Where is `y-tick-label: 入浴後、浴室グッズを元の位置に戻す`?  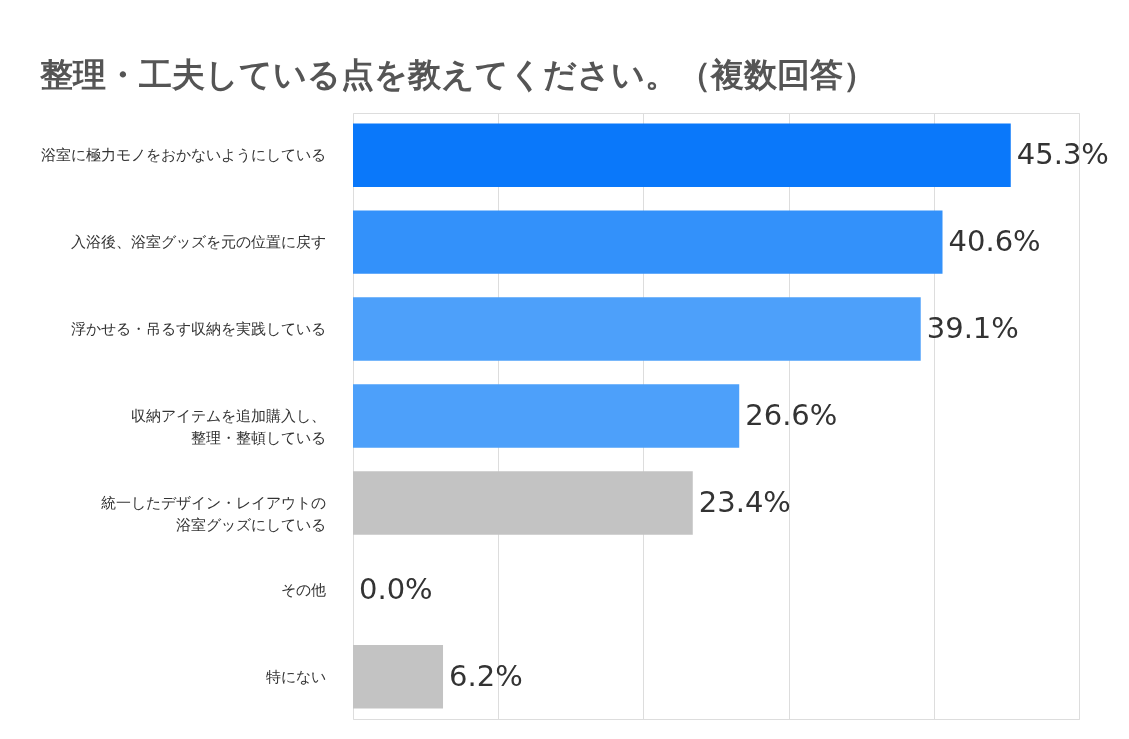 y-tick-label: 入浴後、浴室グッズを元の位置に戻す is located at coordinates (198, 242).